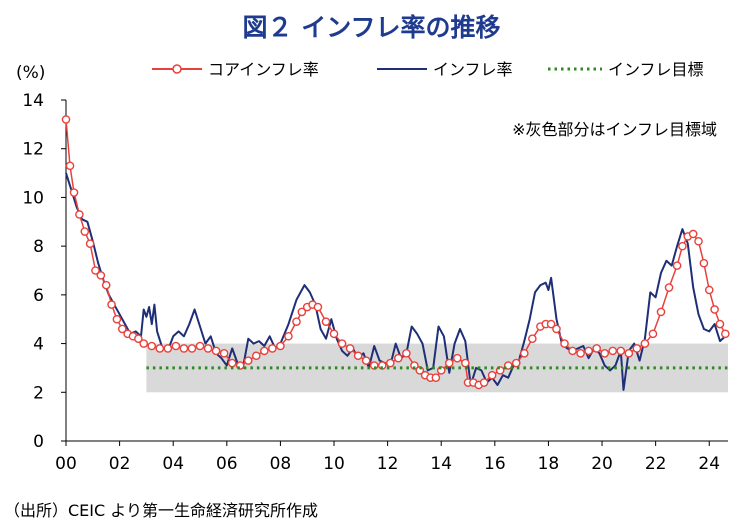 Image resolution: width=743 pixels, height=525 pixels. Describe the element at coordinates (602, 464) in the screenshot. I see `x-tick-label: 20` at that location.